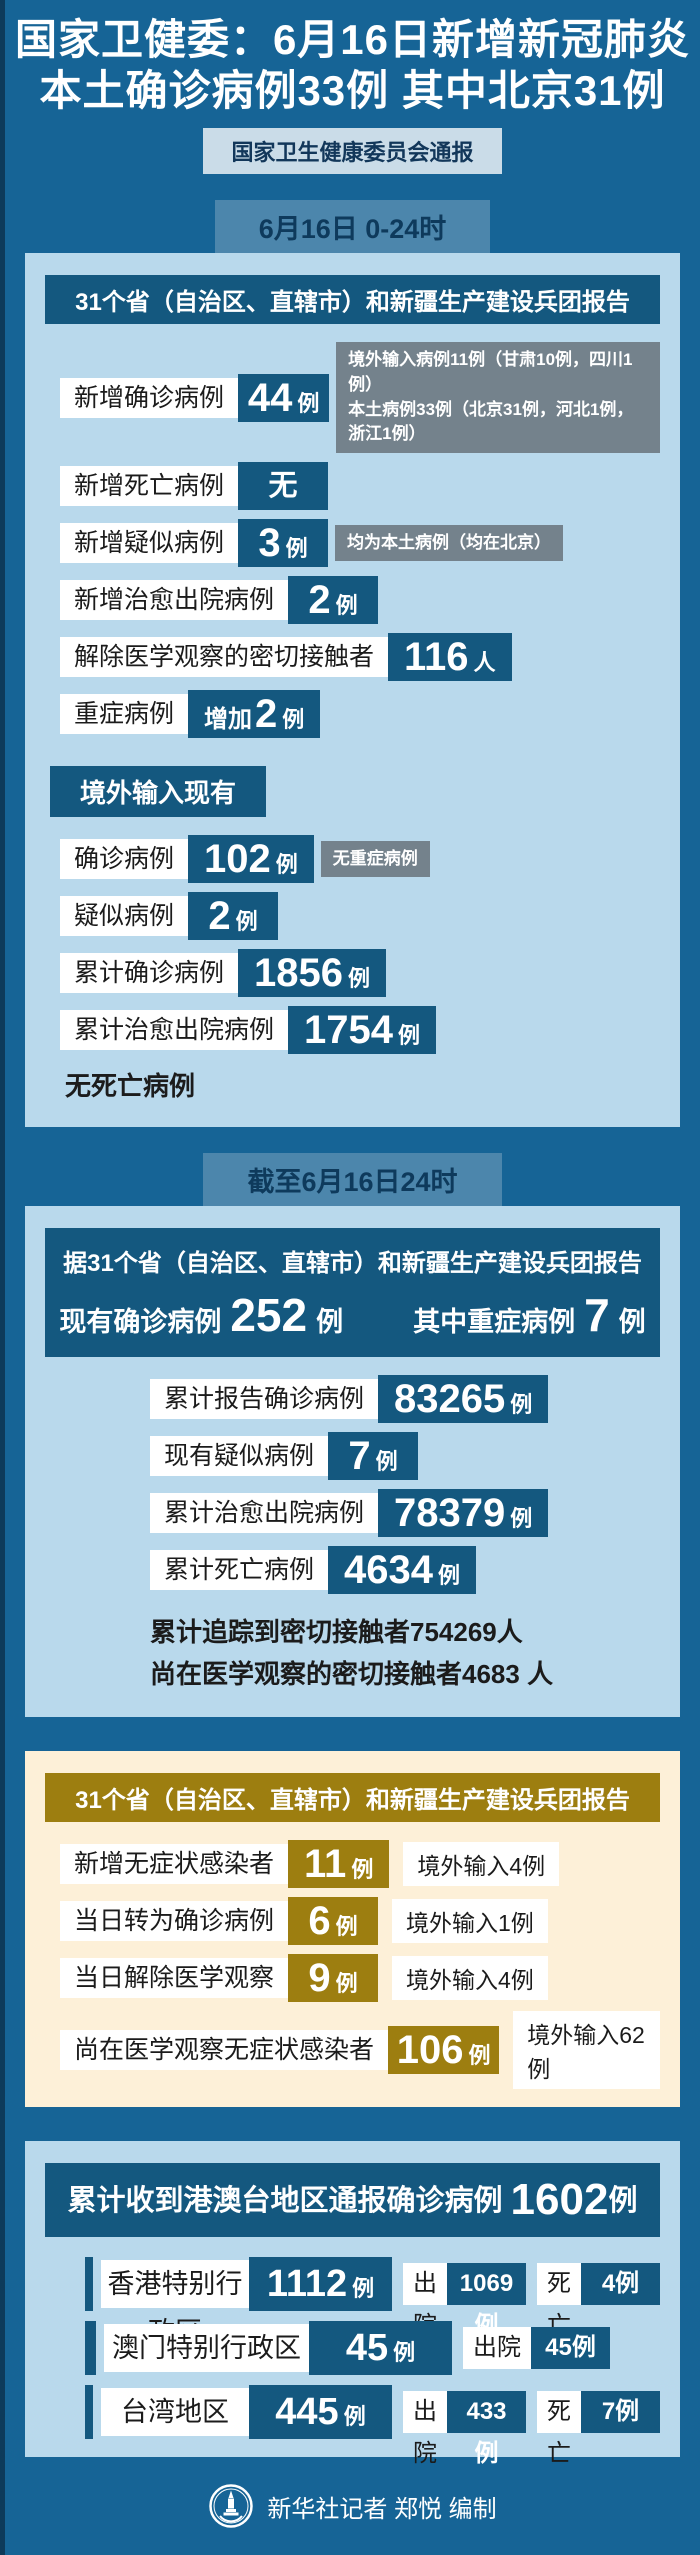 The height and width of the screenshot is (2555, 700). I want to click on region-extra-pair: 出院 433例, so click(464, 2429).